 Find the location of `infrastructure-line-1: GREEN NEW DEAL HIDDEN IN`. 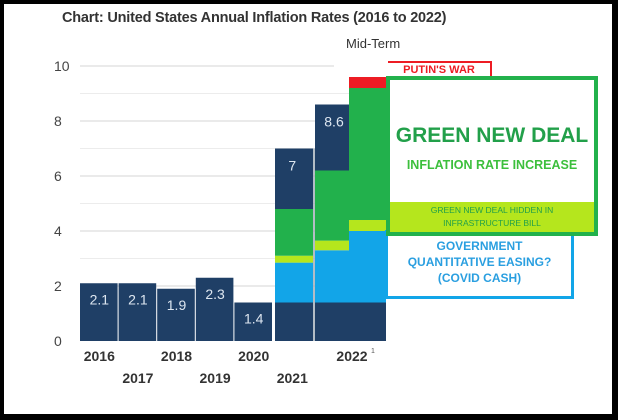

infrastructure-line-1: GREEN NEW DEAL HIDDEN IN is located at coordinates (492, 210).